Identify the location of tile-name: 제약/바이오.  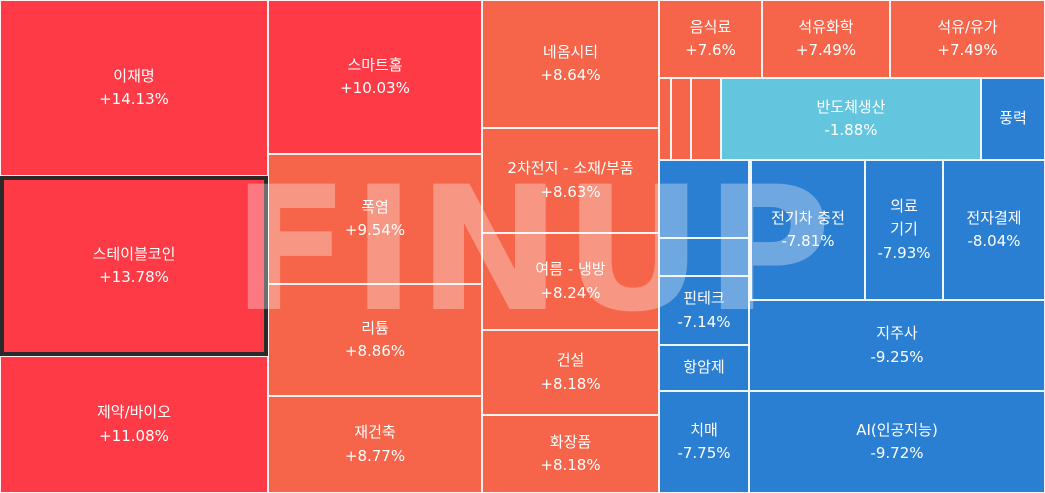
(134, 412).